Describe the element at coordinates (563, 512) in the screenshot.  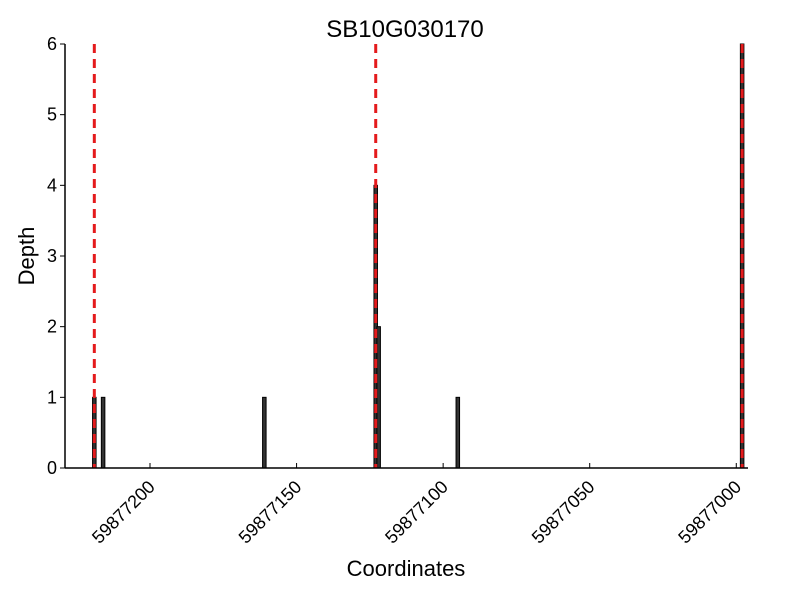
I see `x-tick-label: 59877050` at that location.